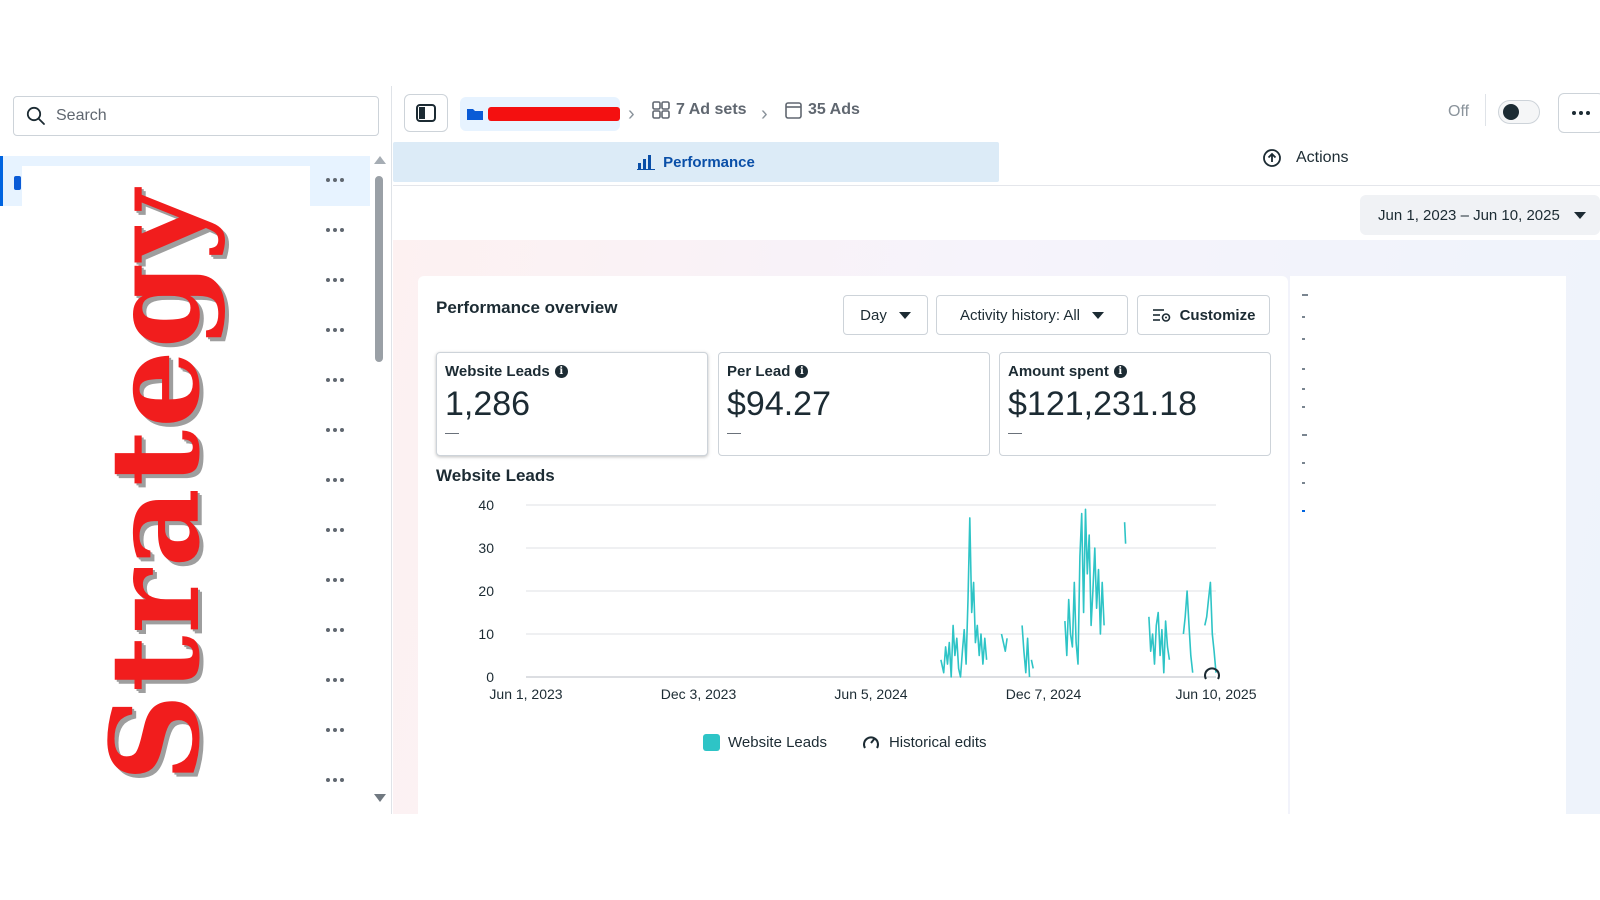 Image resolution: width=1600 pixels, height=900 pixels. I want to click on search-box, so click(196, 116).